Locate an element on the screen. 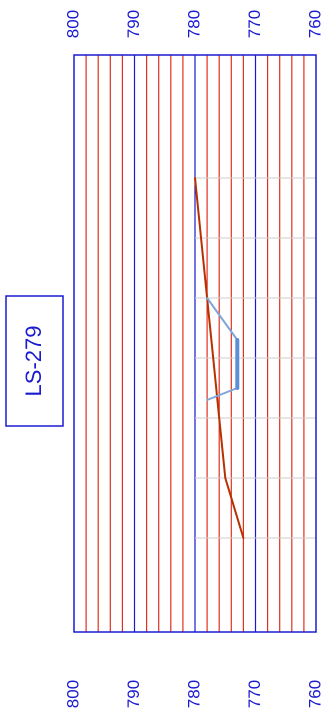  series-layer is located at coordinates (219, 358).